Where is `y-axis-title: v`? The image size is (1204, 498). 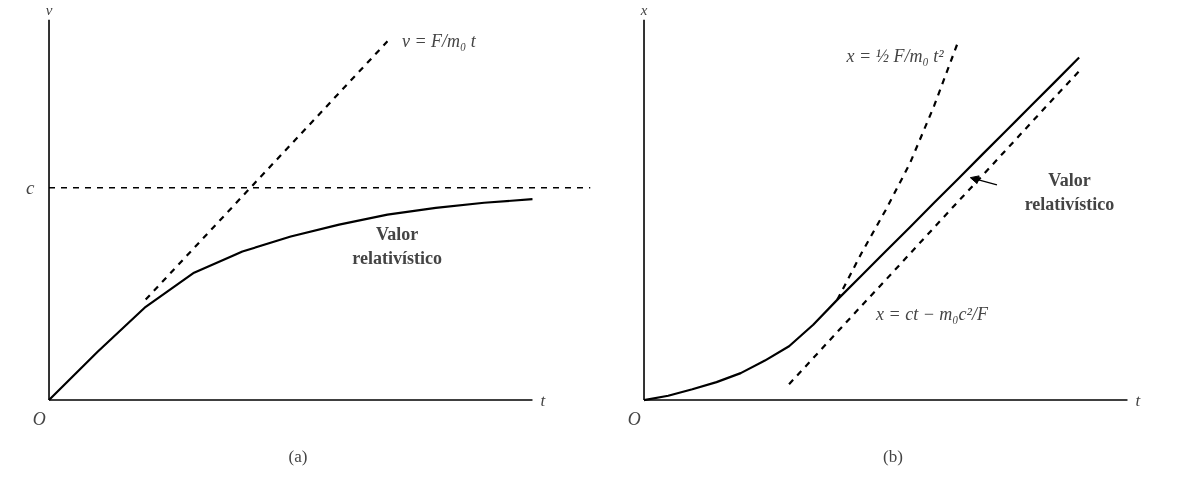
y-axis-title: v is located at coordinates (49, 9).